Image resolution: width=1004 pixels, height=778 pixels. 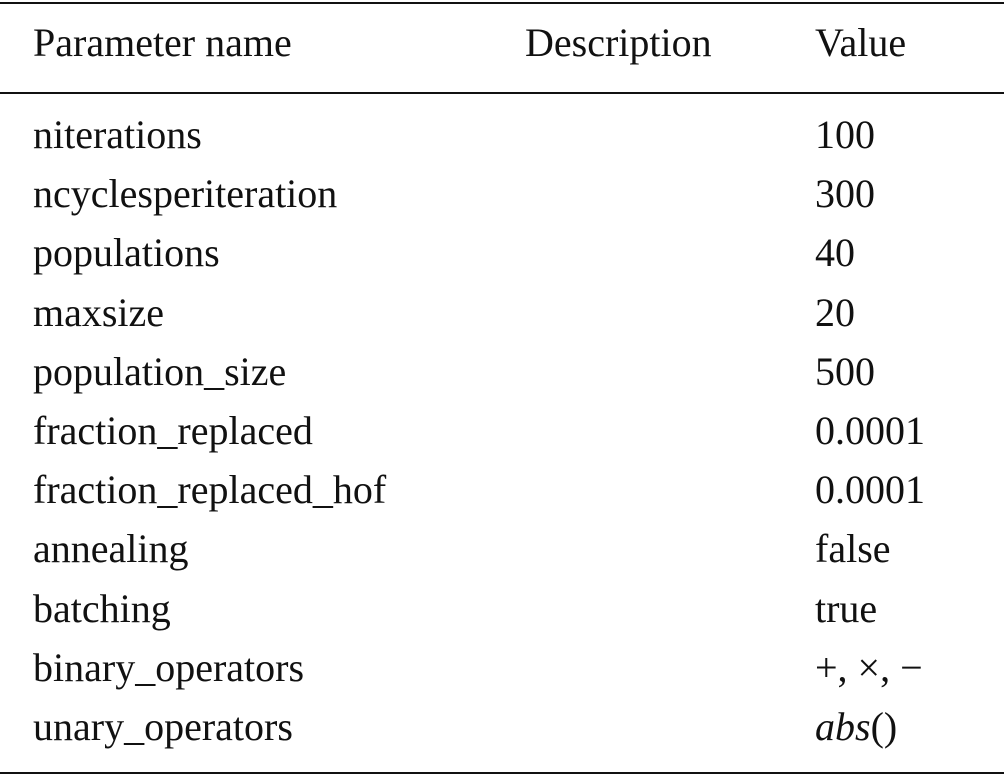 What do you see at coordinates (843, 726) in the screenshot?
I see `function-name: abs` at bounding box center [843, 726].